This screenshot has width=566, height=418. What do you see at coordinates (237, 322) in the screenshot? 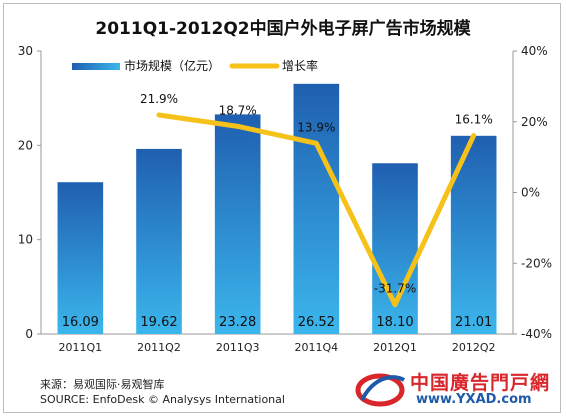
I see `bar-value-label: 23.28` at bounding box center [237, 322].